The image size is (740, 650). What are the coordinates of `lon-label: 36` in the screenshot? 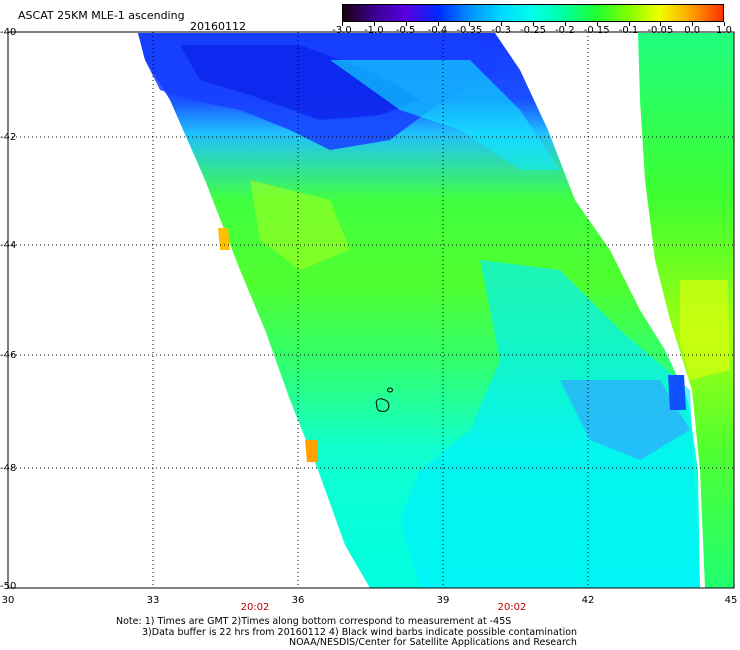 It's located at (298, 600).